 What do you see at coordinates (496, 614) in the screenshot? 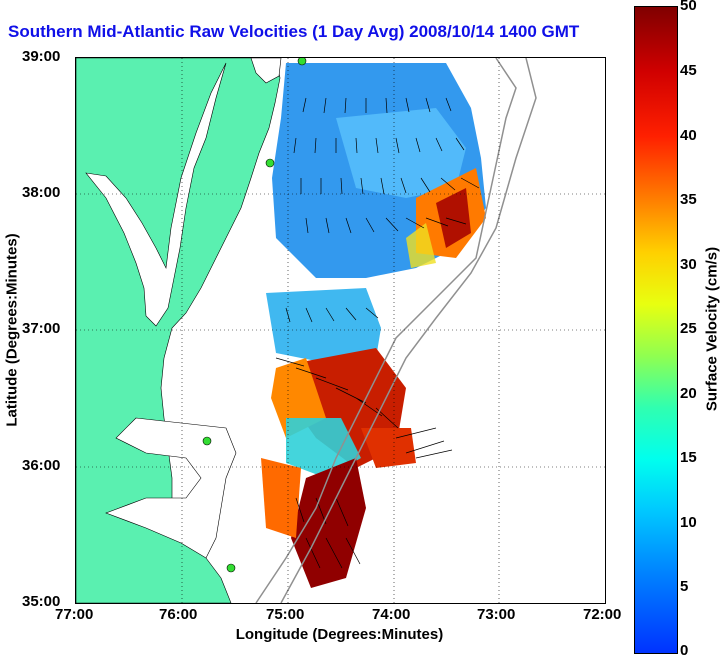
I see `x-tick: 73:00` at bounding box center [496, 614].